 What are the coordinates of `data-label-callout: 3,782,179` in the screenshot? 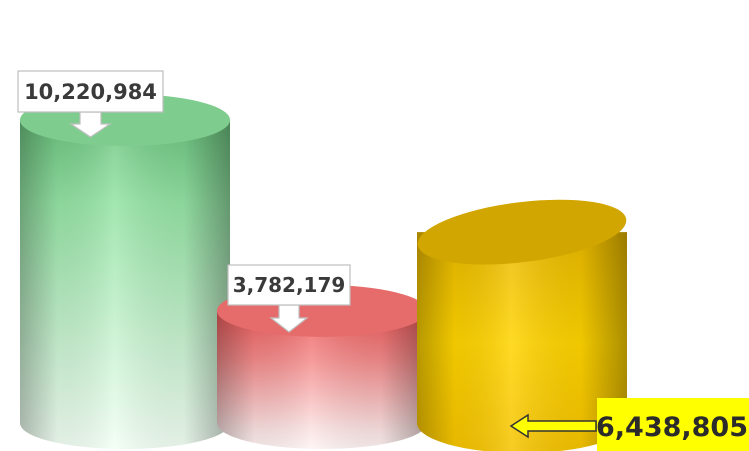 It's located at (289, 298).